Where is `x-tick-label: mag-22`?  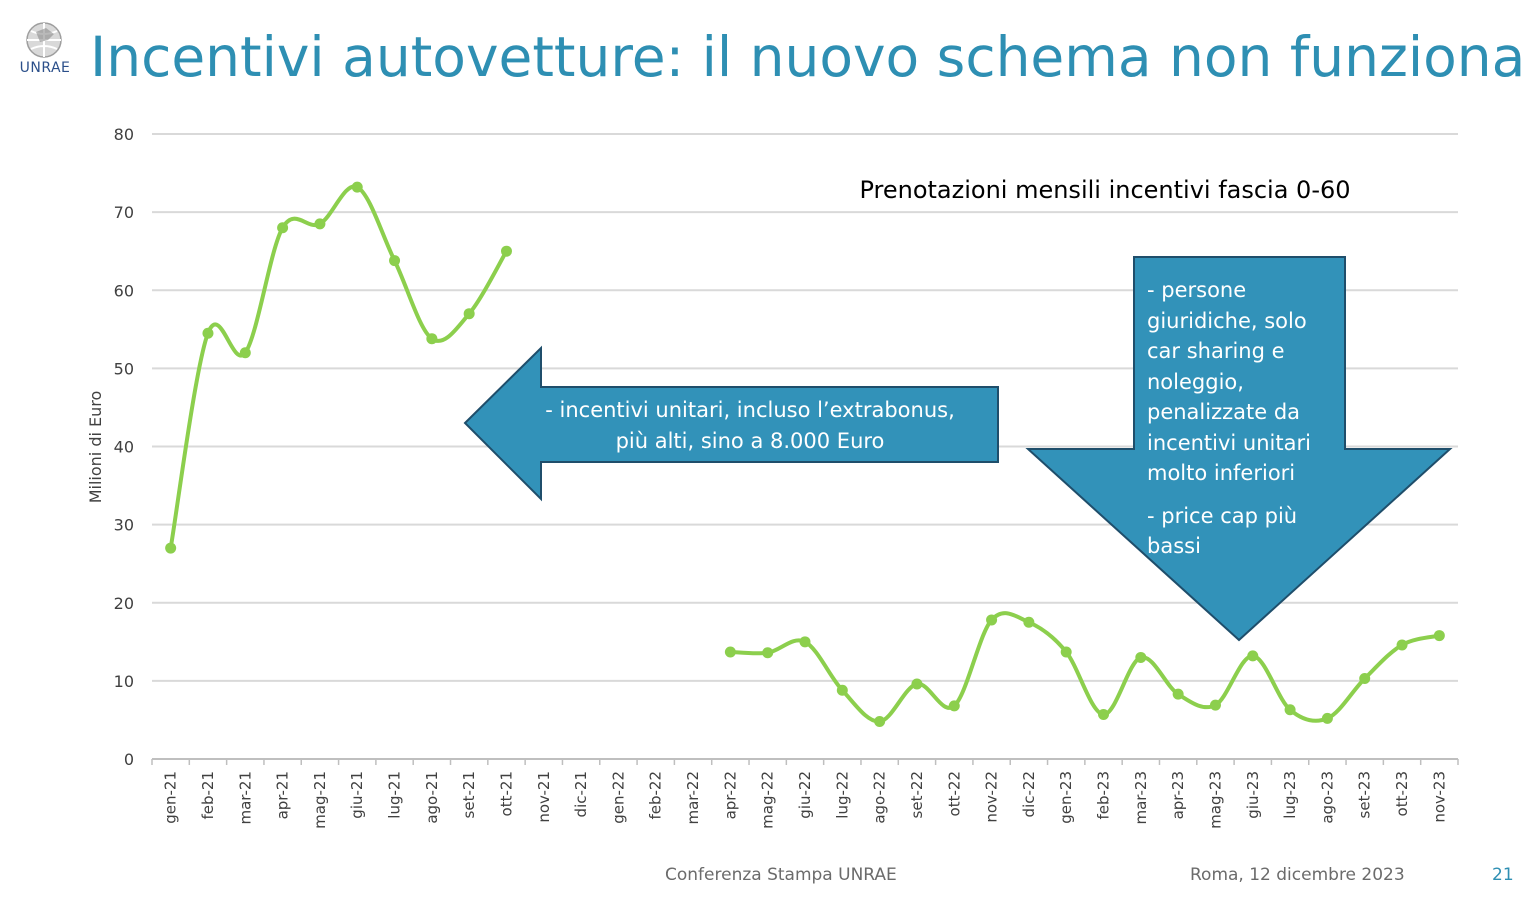
x-tick-label: mag-22 is located at coordinates (768, 800).